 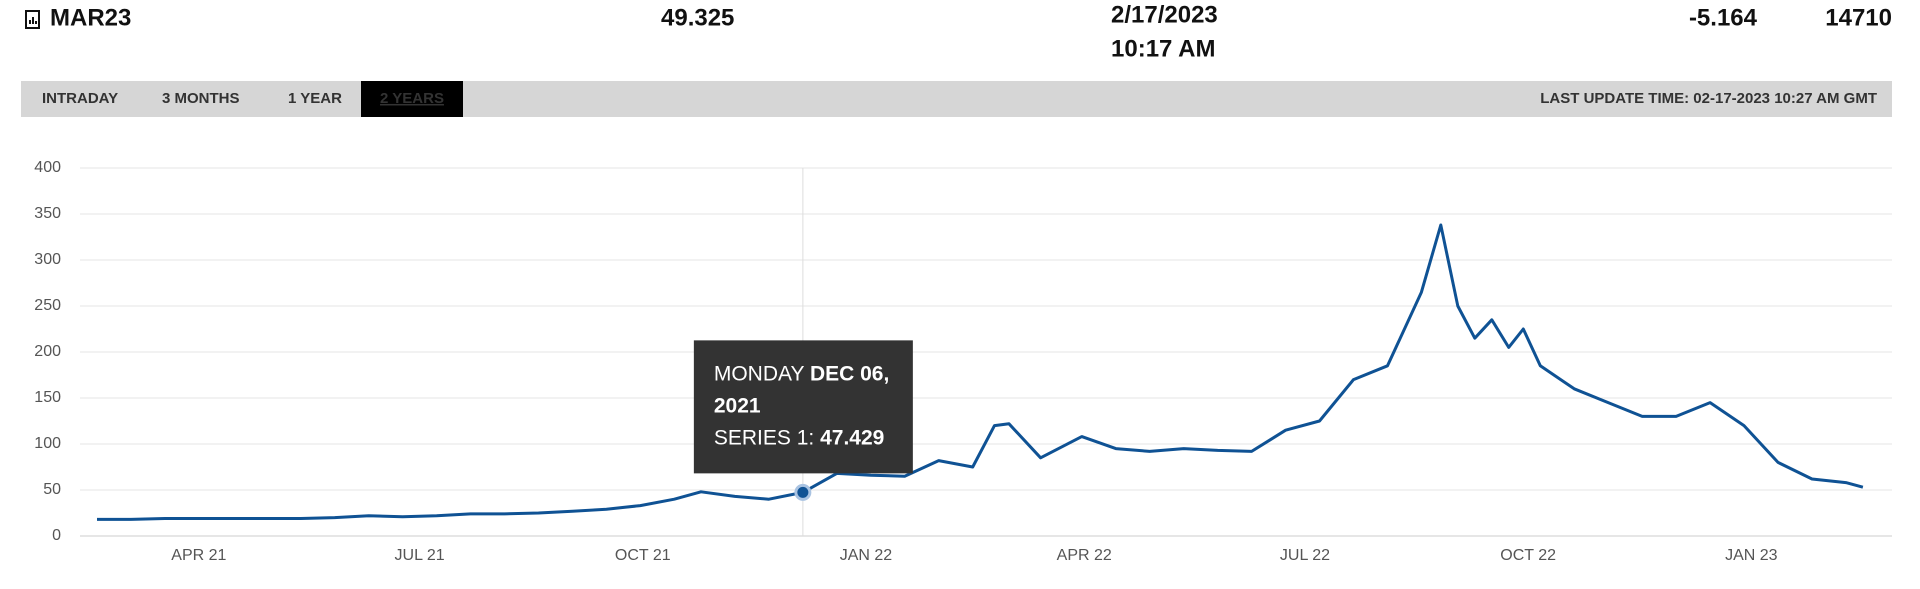 What do you see at coordinates (32, 19) in the screenshot?
I see `header-icon` at bounding box center [32, 19].